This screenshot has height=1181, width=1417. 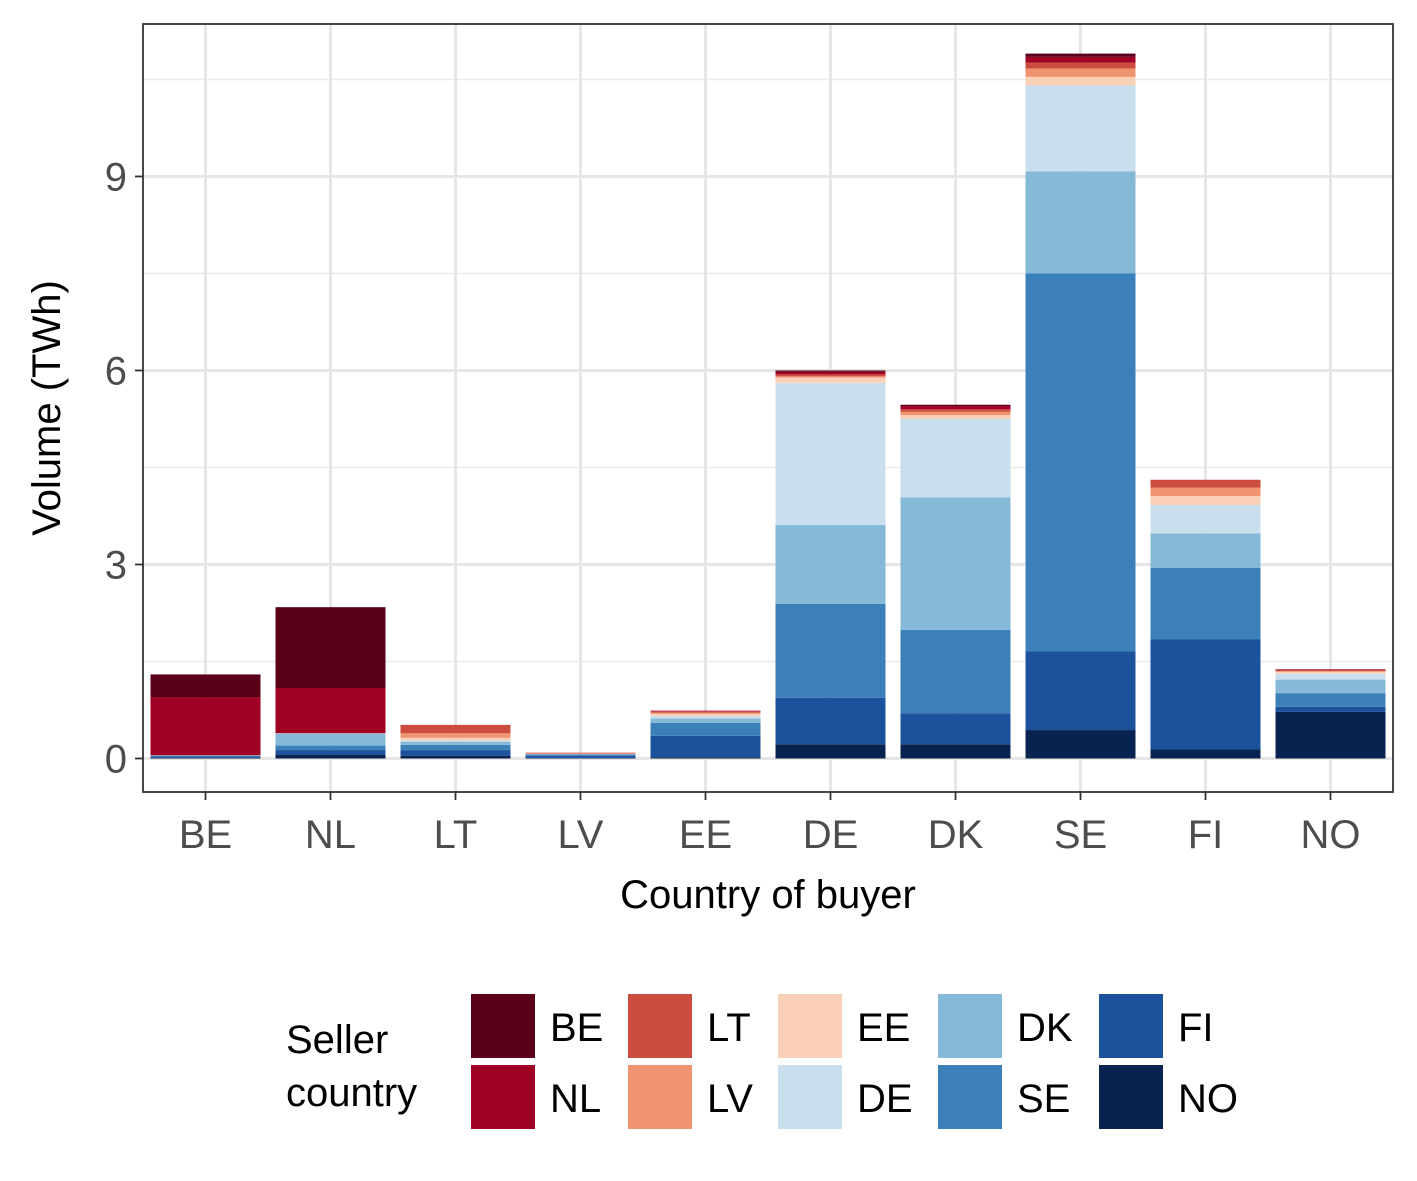 What do you see at coordinates (768, 895) in the screenshot?
I see `x-axis-title: Country of buyer` at bounding box center [768, 895].